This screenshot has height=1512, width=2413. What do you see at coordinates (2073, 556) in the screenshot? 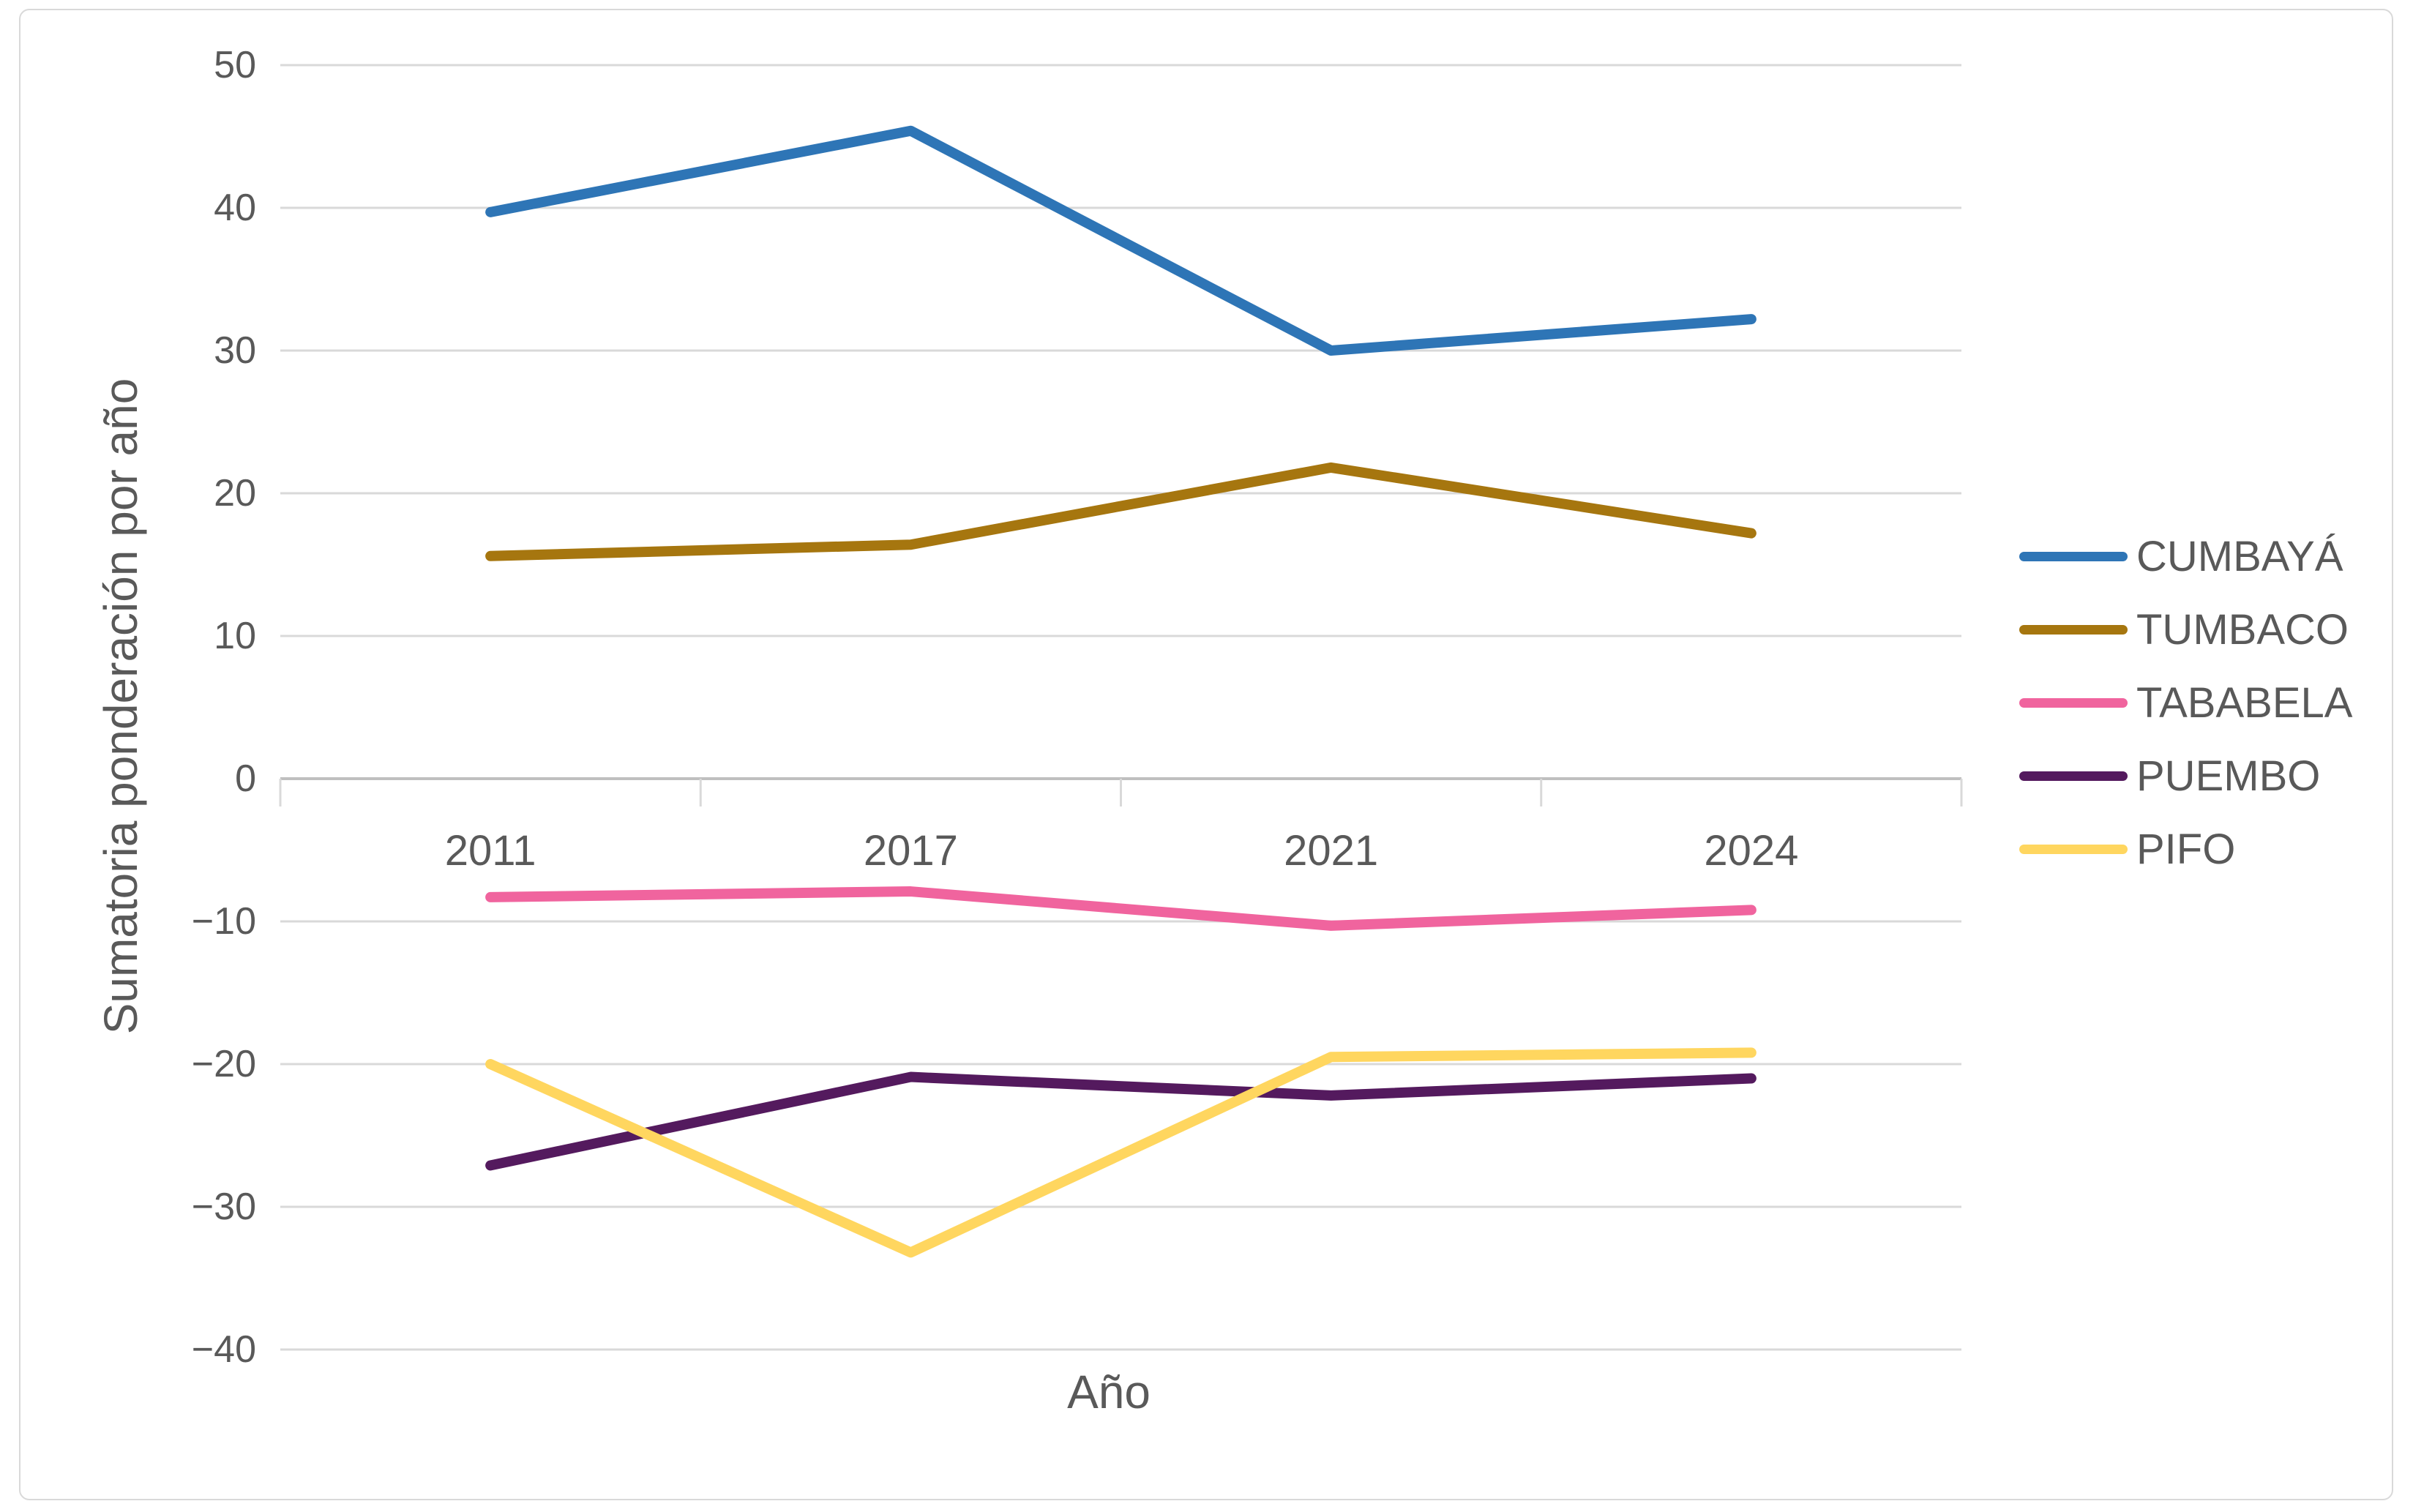
I see `legend-swatch-cumbaya` at bounding box center [2073, 556].